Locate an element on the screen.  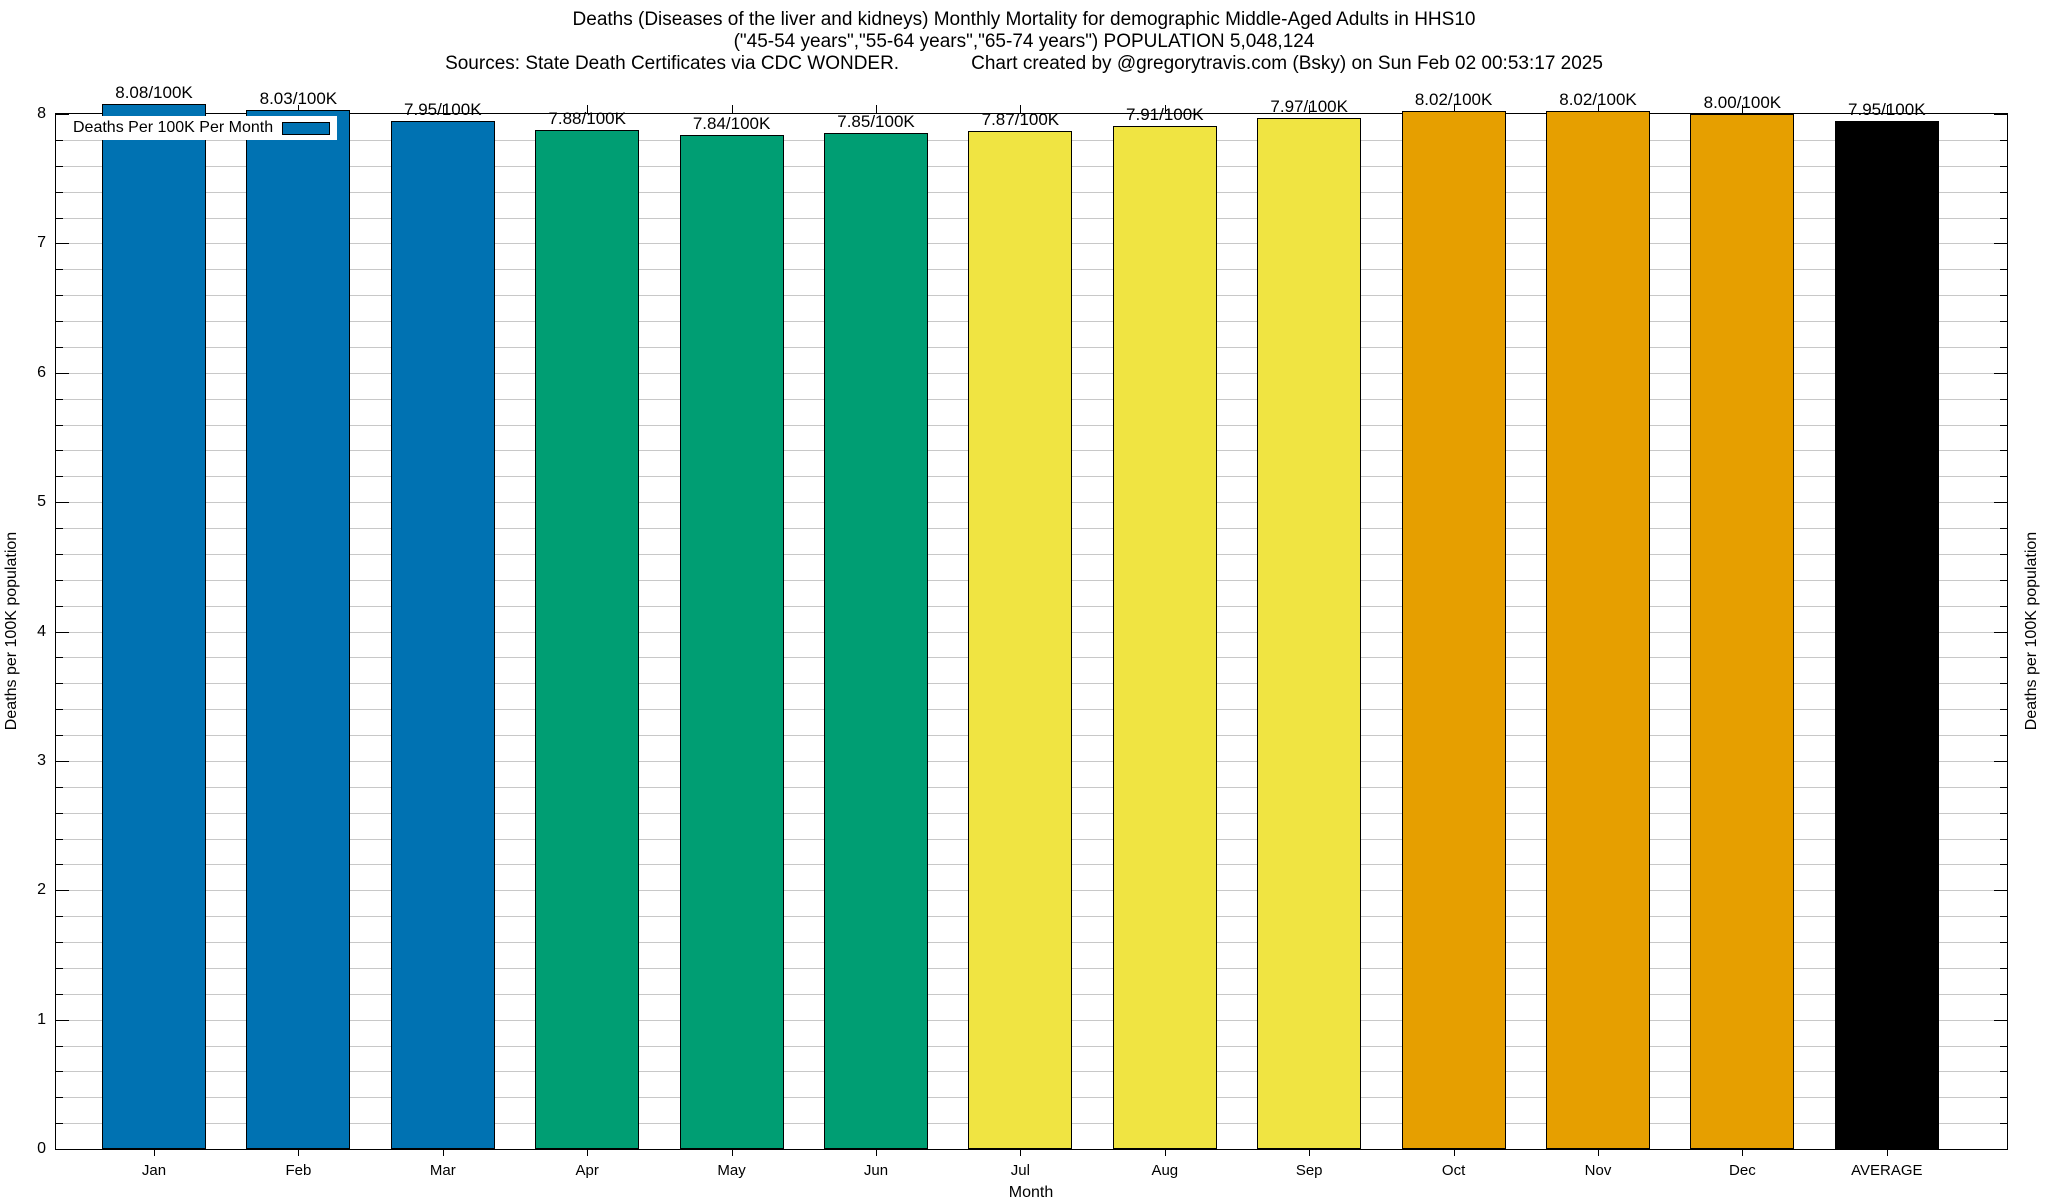
legend-box: Deaths Per 100K Per Month is located at coordinates (202, 128).